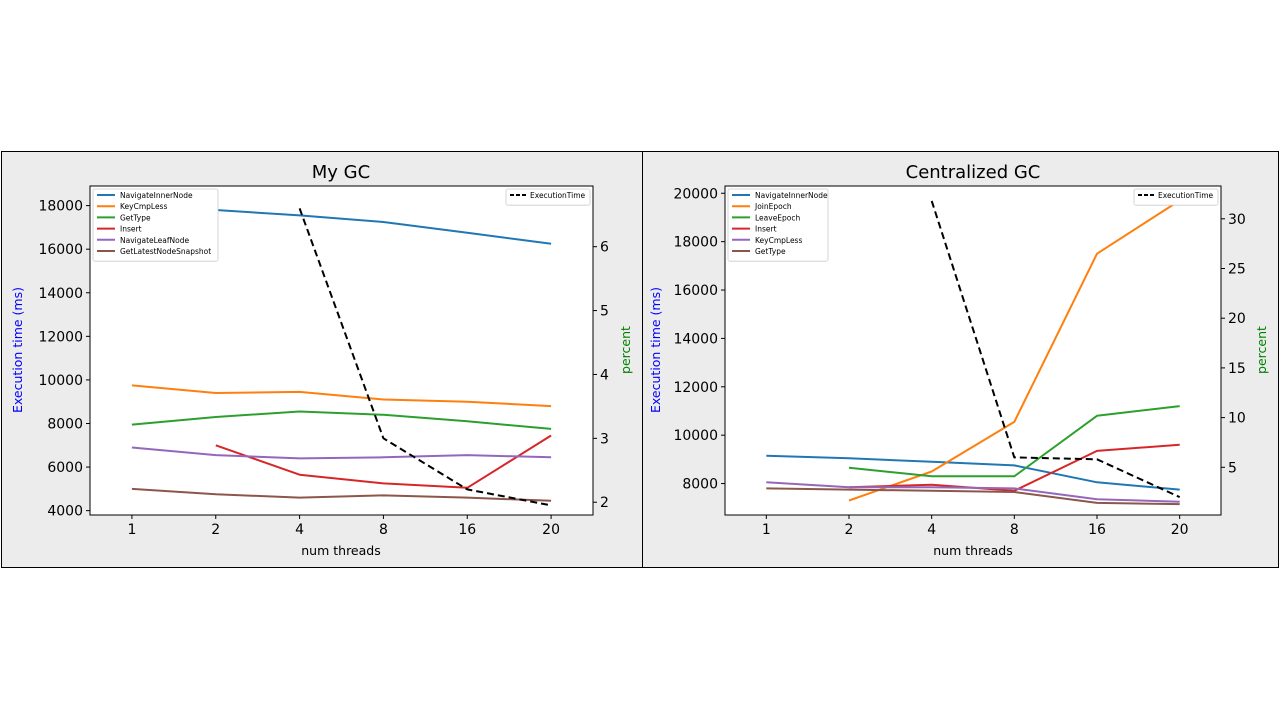 The height and width of the screenshot is (720, 1280). Describe the element at coordinates (973, 472) in the screenshot. I see `series-line-NavigateInnerNode` at that location.